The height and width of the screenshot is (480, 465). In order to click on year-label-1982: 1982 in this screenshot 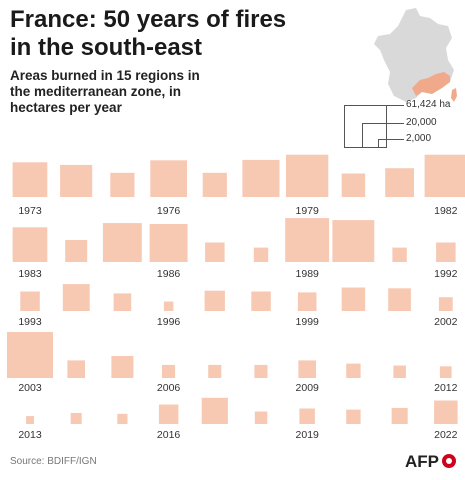, I will do `click(446, 211)`.